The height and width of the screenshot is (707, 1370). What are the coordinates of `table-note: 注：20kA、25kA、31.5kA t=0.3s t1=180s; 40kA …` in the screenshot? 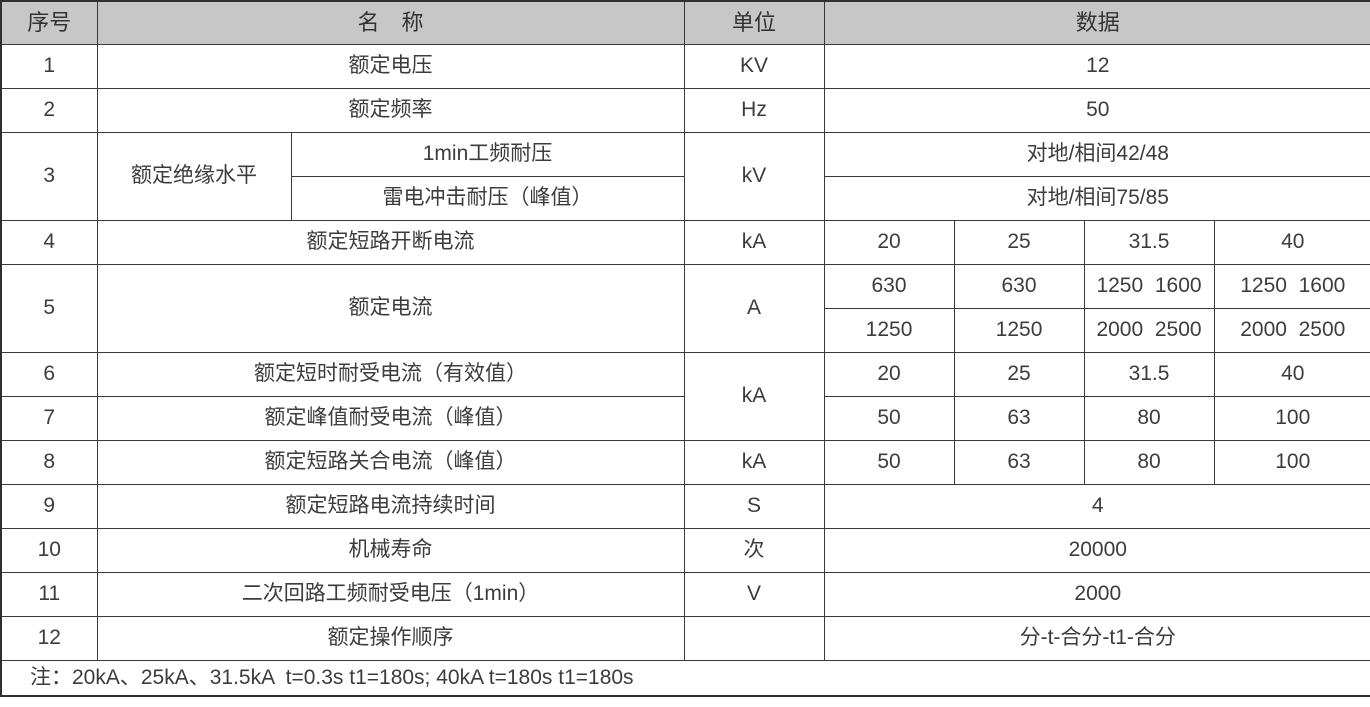 It's located at (685, 678).